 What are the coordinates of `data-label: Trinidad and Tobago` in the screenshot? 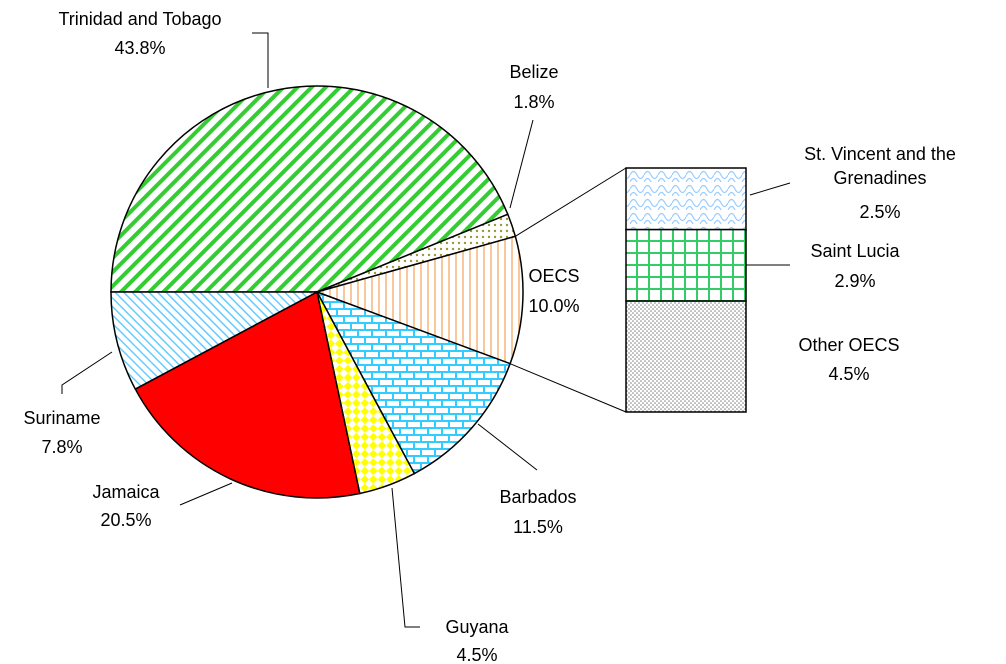 It's located at (140, 19).